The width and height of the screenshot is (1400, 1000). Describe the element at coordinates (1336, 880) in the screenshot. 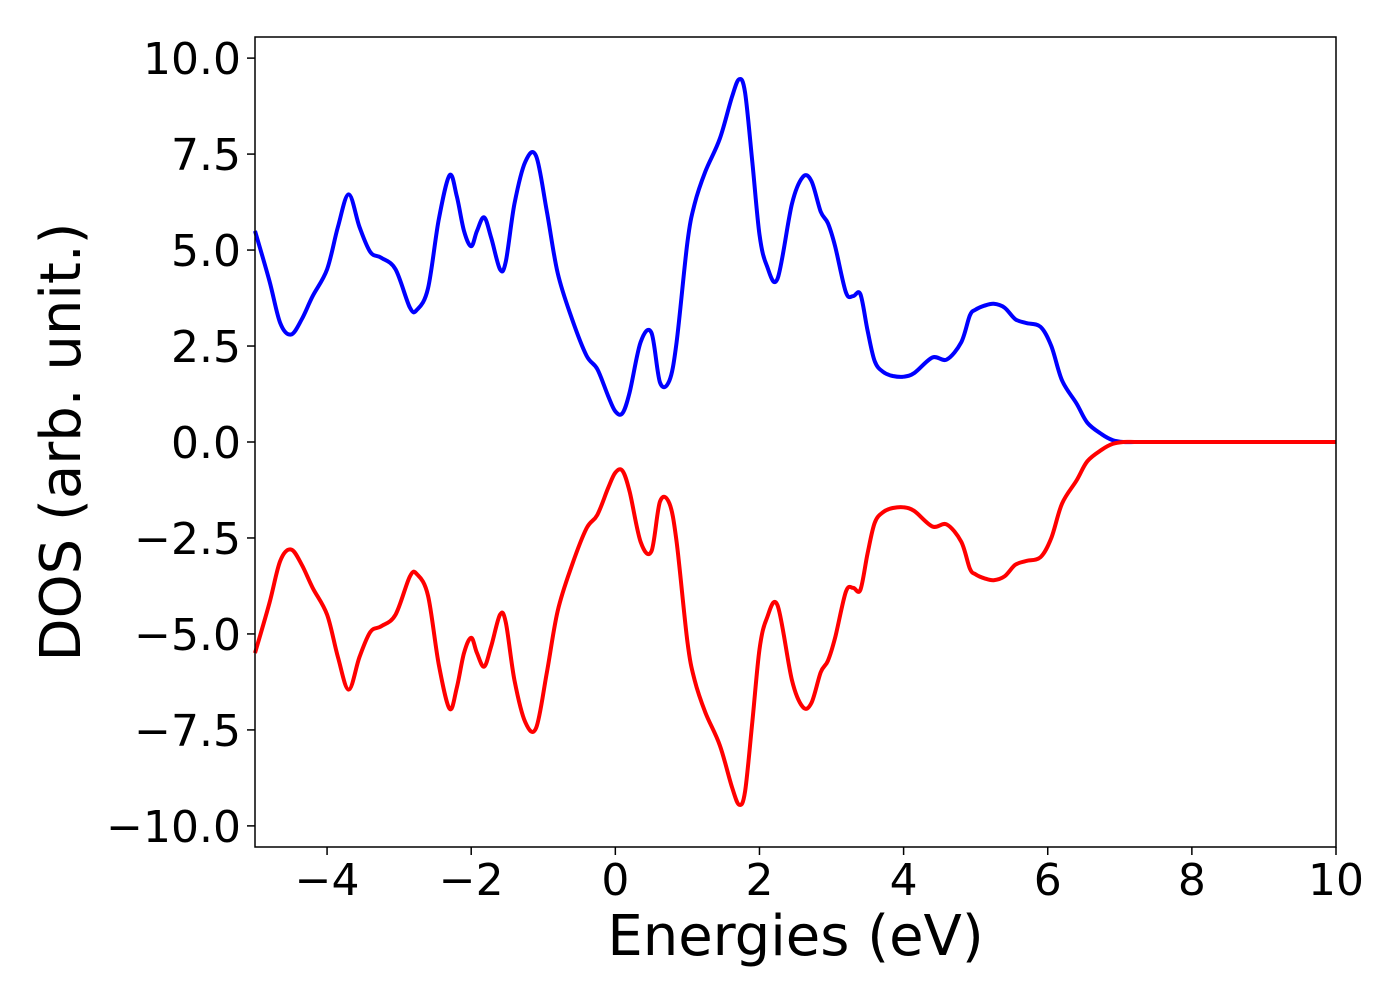

I see `x-tick-label: 10` at that location.